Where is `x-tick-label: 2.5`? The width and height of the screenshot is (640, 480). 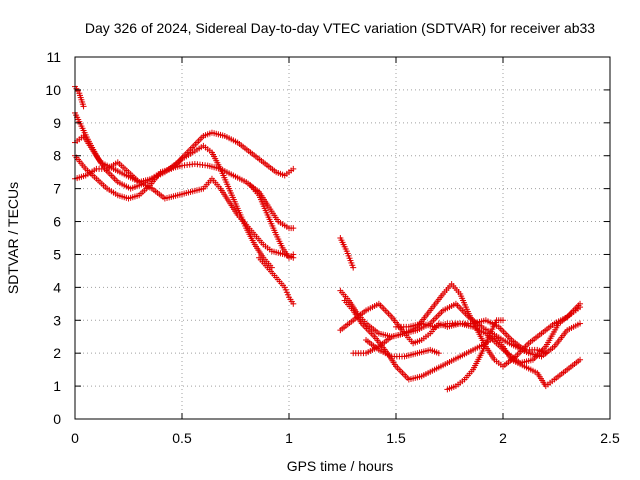 x-tick-label: 2.5 is located at coordinates (610, 438).